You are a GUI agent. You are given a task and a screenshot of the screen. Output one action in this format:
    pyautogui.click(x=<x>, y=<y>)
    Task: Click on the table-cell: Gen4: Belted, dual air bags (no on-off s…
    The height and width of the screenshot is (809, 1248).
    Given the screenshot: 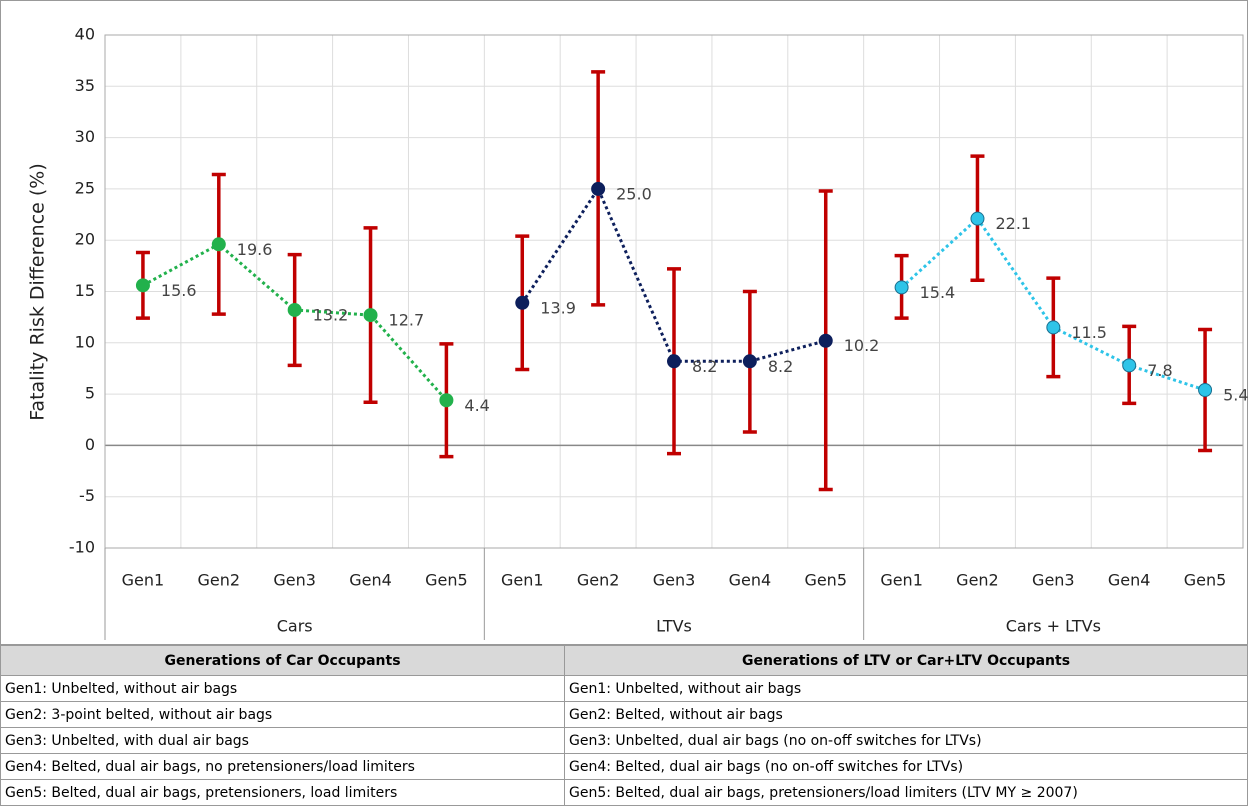 What is the action you would take?
    pyautogui.click(x=906, y=766)
    